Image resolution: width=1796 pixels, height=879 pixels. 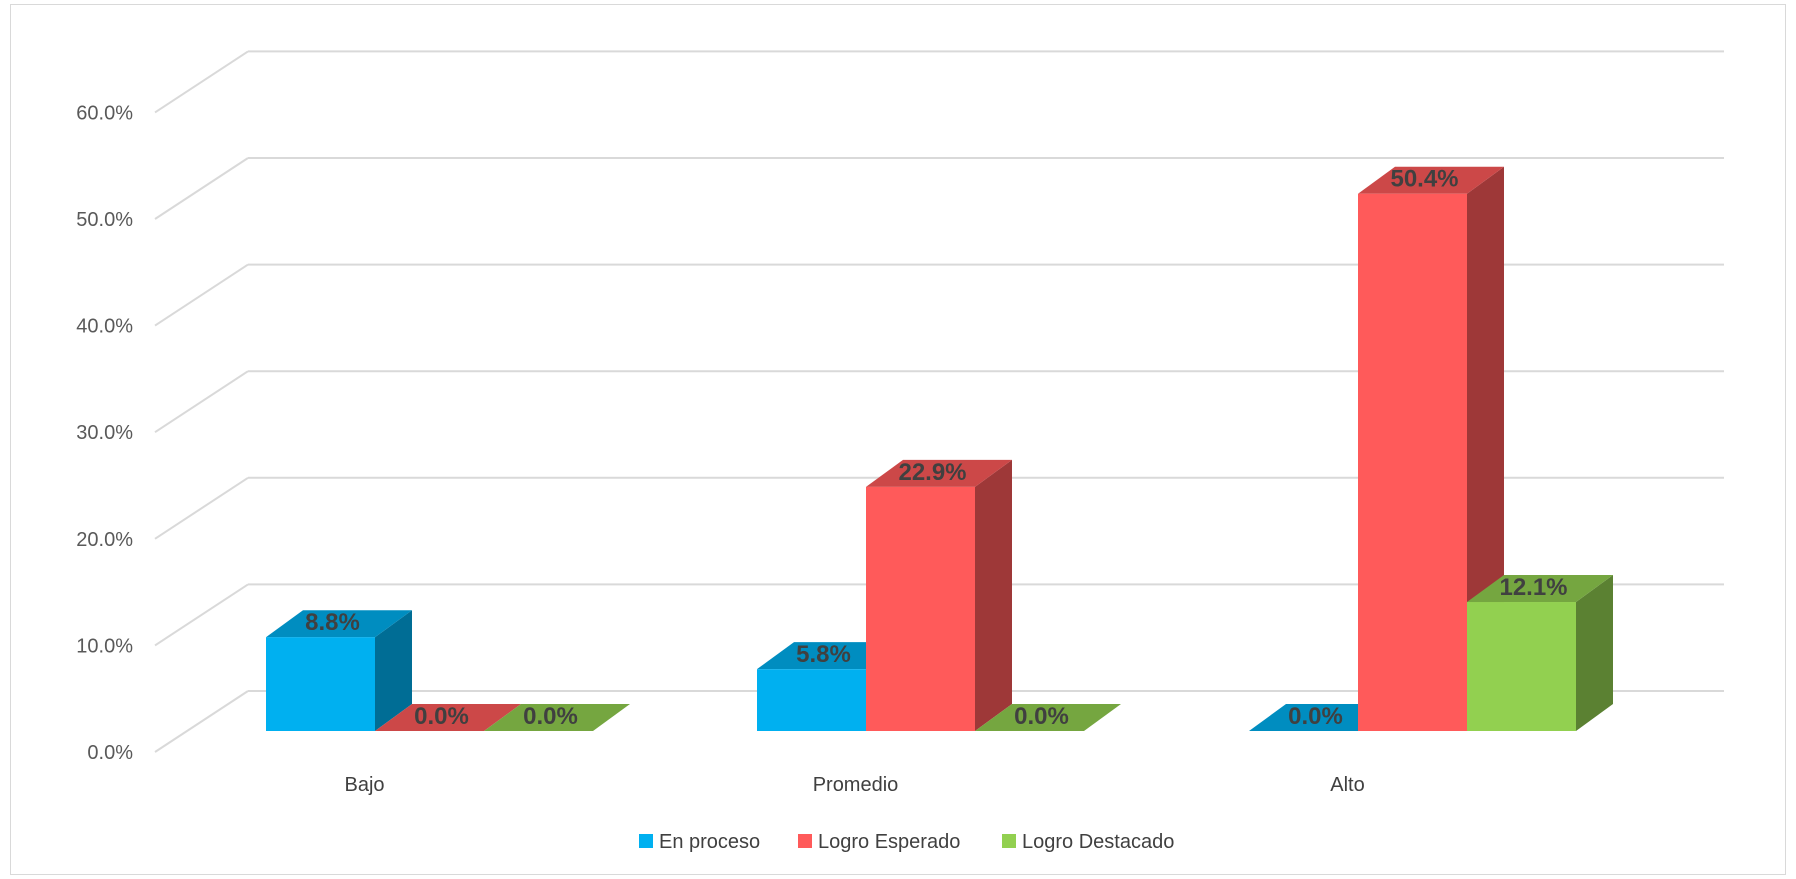 I want to click on legend-item: En proceso, so click(x=699, y=842).